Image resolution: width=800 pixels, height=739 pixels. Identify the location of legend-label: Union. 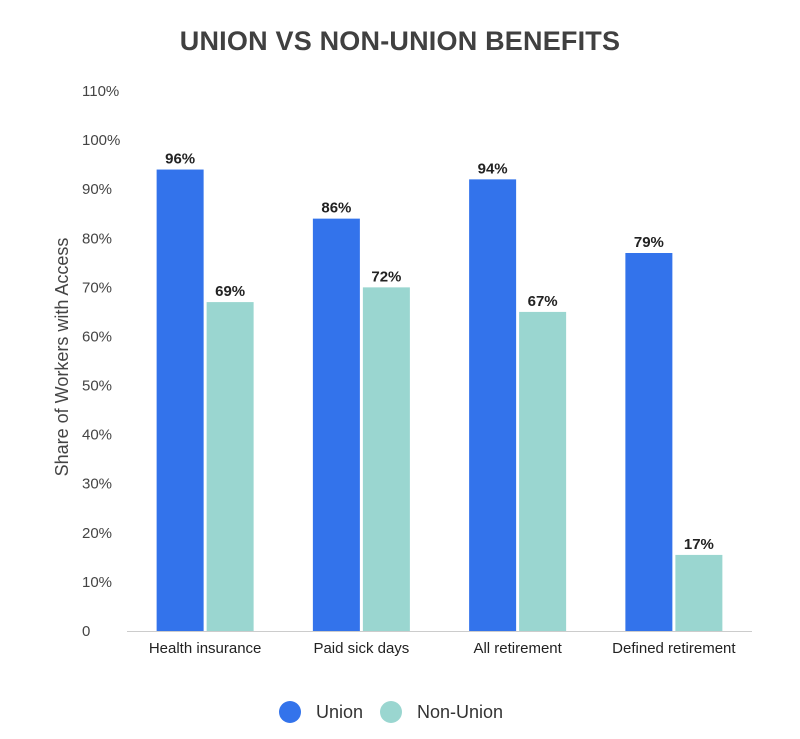
(339, 712).